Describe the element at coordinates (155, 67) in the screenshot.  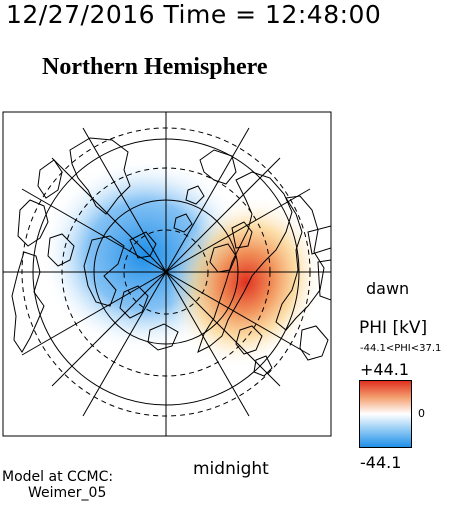
I see `hemisphere-title: Northern Hemisphere` at that location.